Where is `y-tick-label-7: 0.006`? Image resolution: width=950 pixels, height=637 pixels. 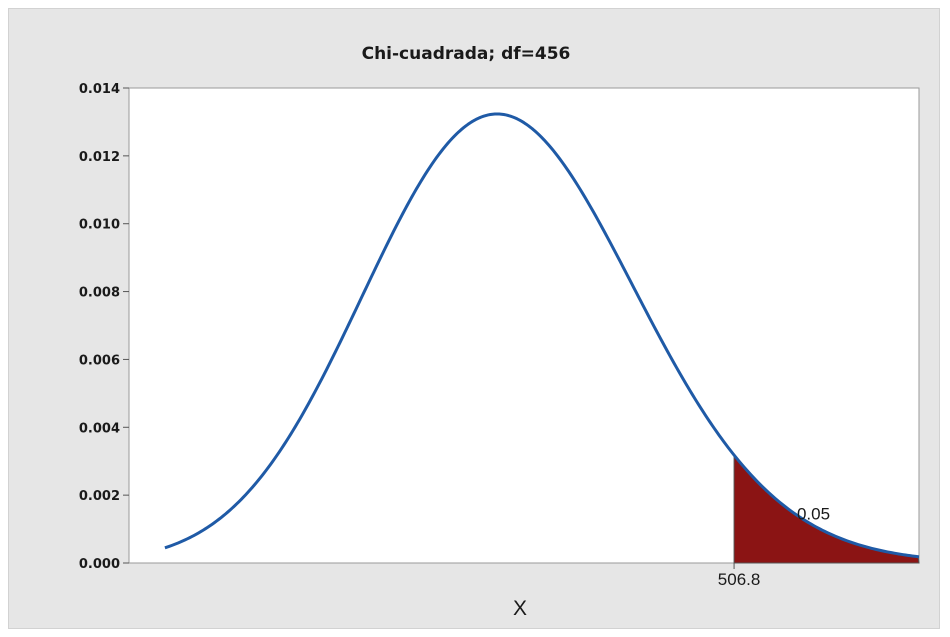
y-tick-label-7: 0.006 is located at coordinates (99, 360).